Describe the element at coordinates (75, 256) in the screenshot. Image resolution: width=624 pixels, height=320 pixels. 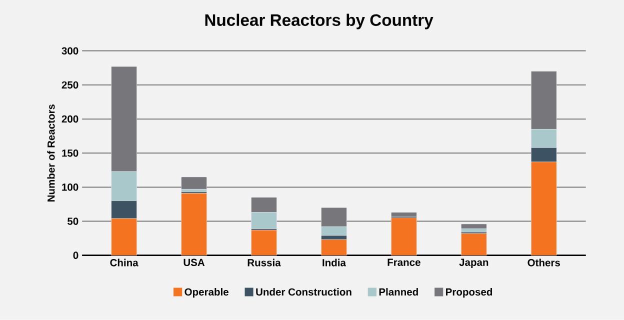
I see `y-tick-label: 0` at that location.